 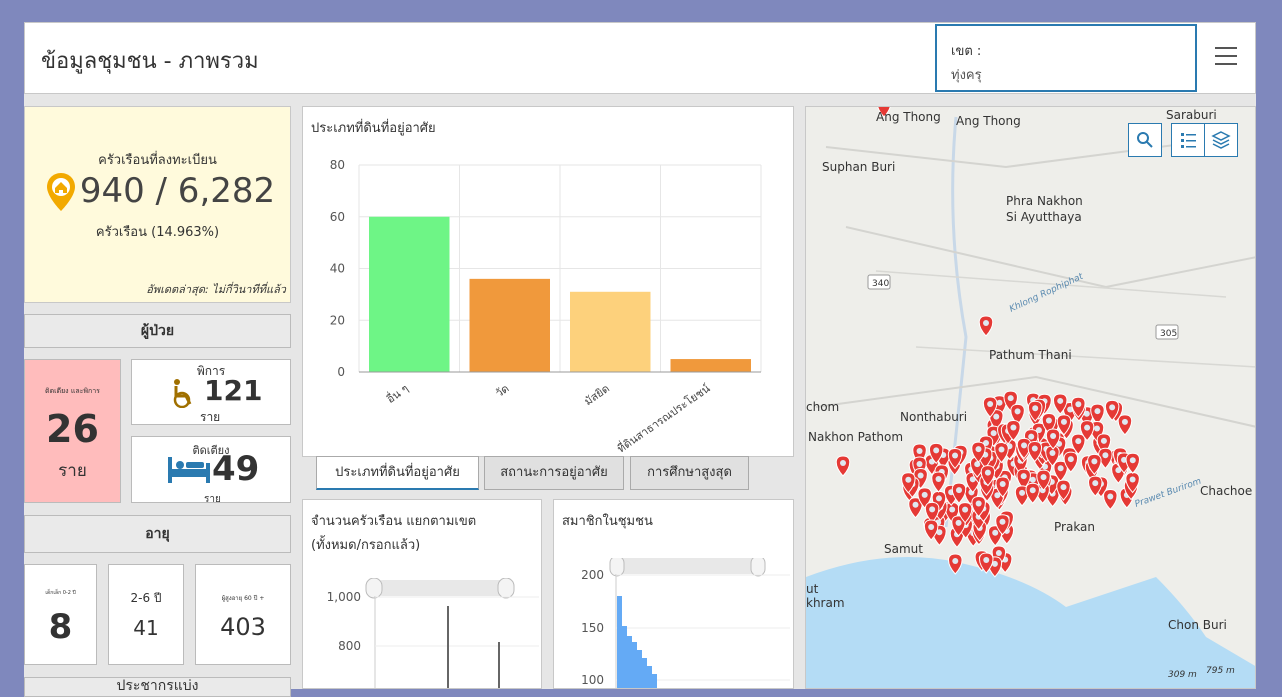 I want to click on age-group-label: เด็กเล็ก 0-2 ปี, so click(x=60, y=593).